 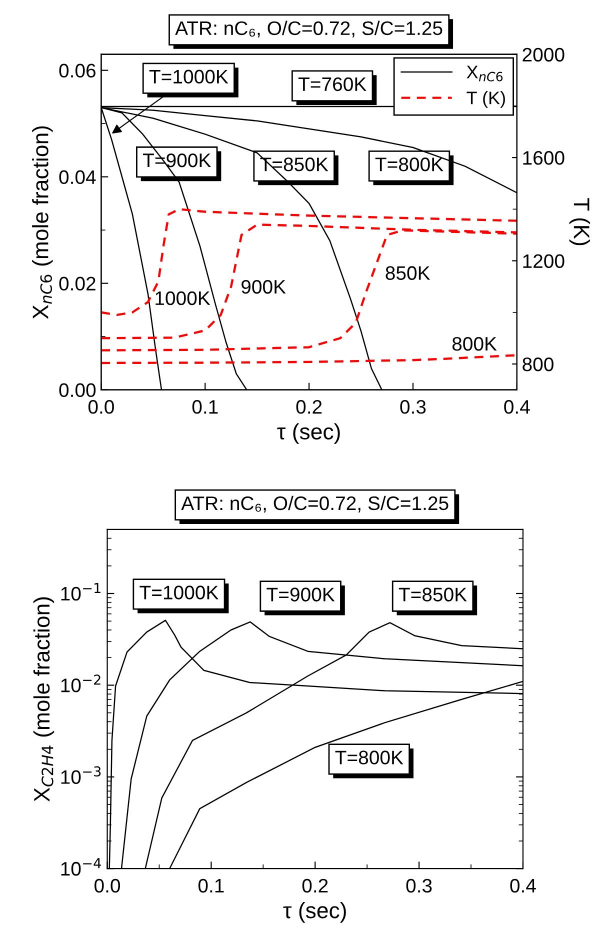 I want to click on y-tick-label: 0.00, so click(x=77, y=390).